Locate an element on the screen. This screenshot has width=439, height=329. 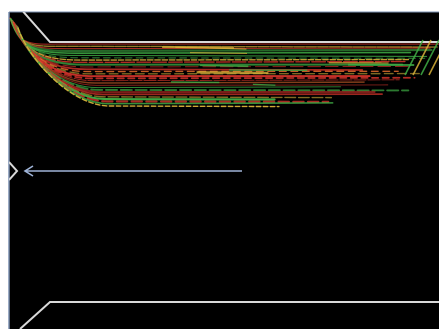
channel-outline-bottom is located at coordinates (229, 315).